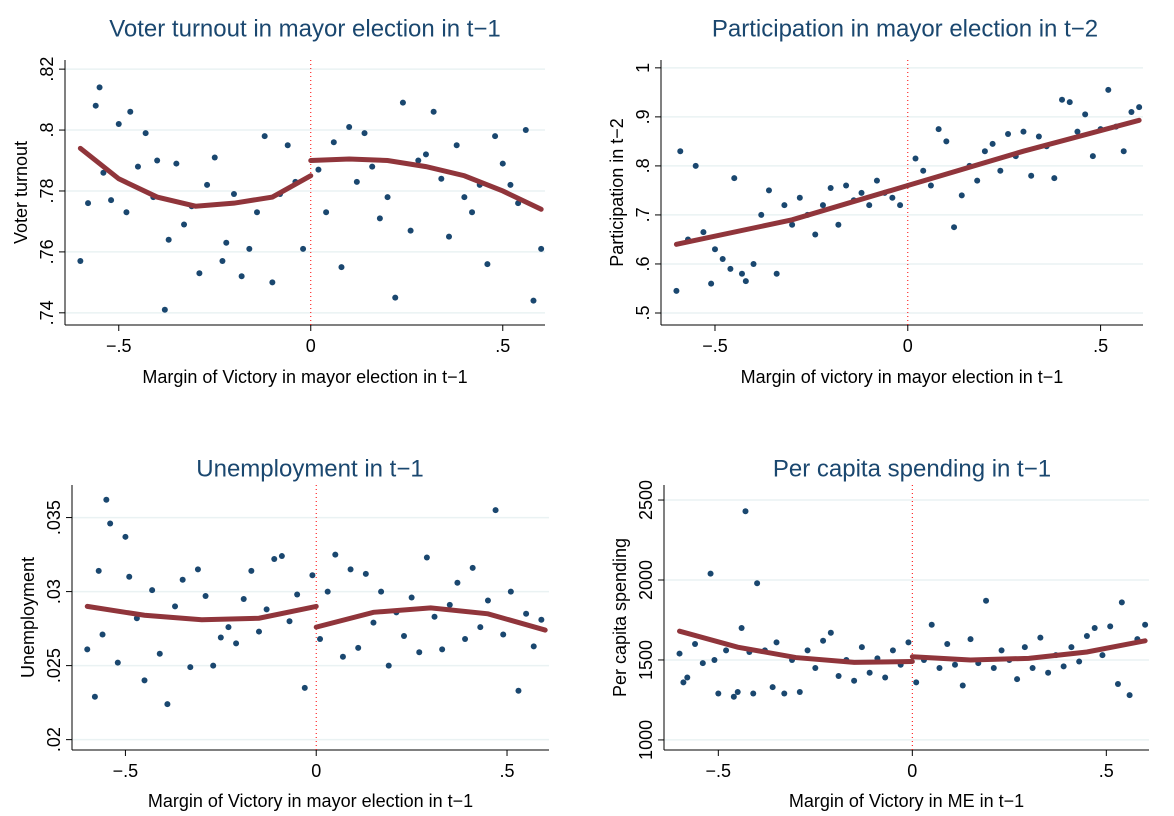  What do you see at coordinates (912, 468) in the screenshot?
I see `chart-title: Per capita spending in t−1` at bounding box center [912, 468].